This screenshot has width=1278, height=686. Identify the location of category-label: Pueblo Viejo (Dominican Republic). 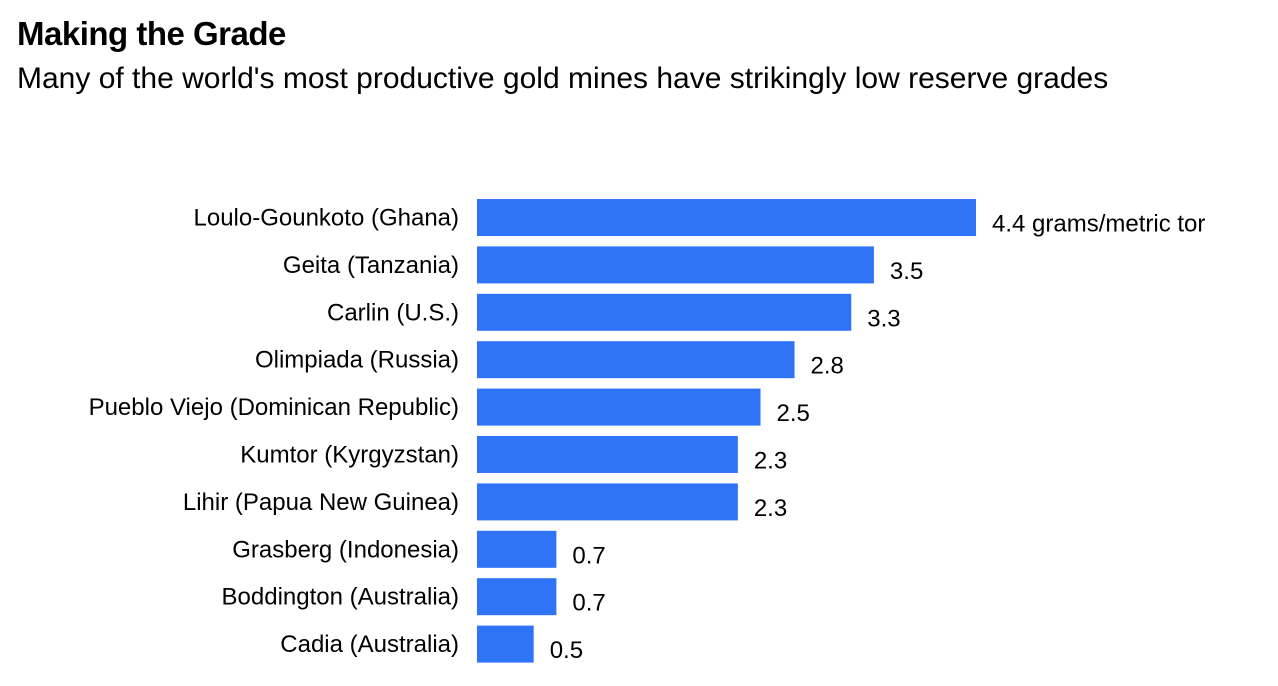
(274, 407).